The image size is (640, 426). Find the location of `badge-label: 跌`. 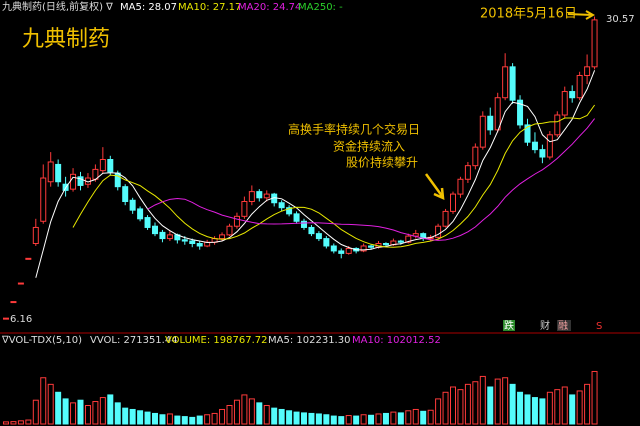

badge-label: 跌 is located at coordinates (509, 325).